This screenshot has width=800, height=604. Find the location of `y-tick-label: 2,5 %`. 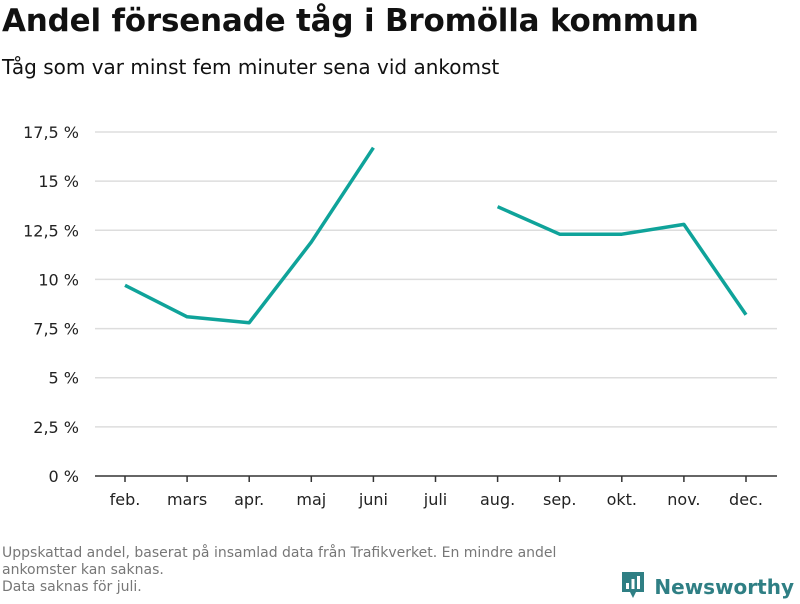

y-tick-label: 2,5 % is located at coordinates (56, 427).